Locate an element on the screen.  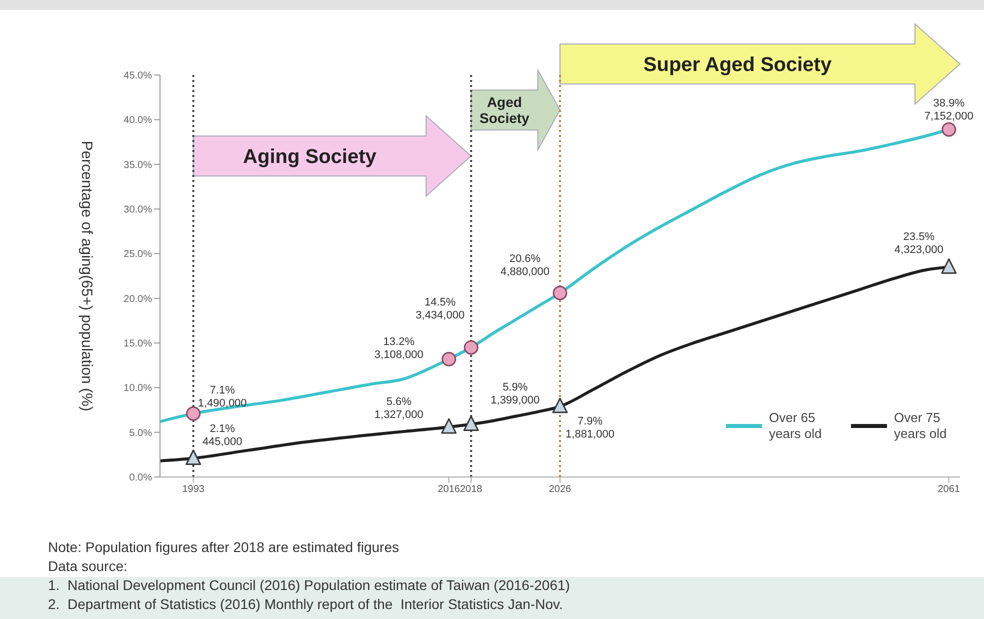
data-label: 38.9% 7,152,000 is located at coordinates (949, 109).